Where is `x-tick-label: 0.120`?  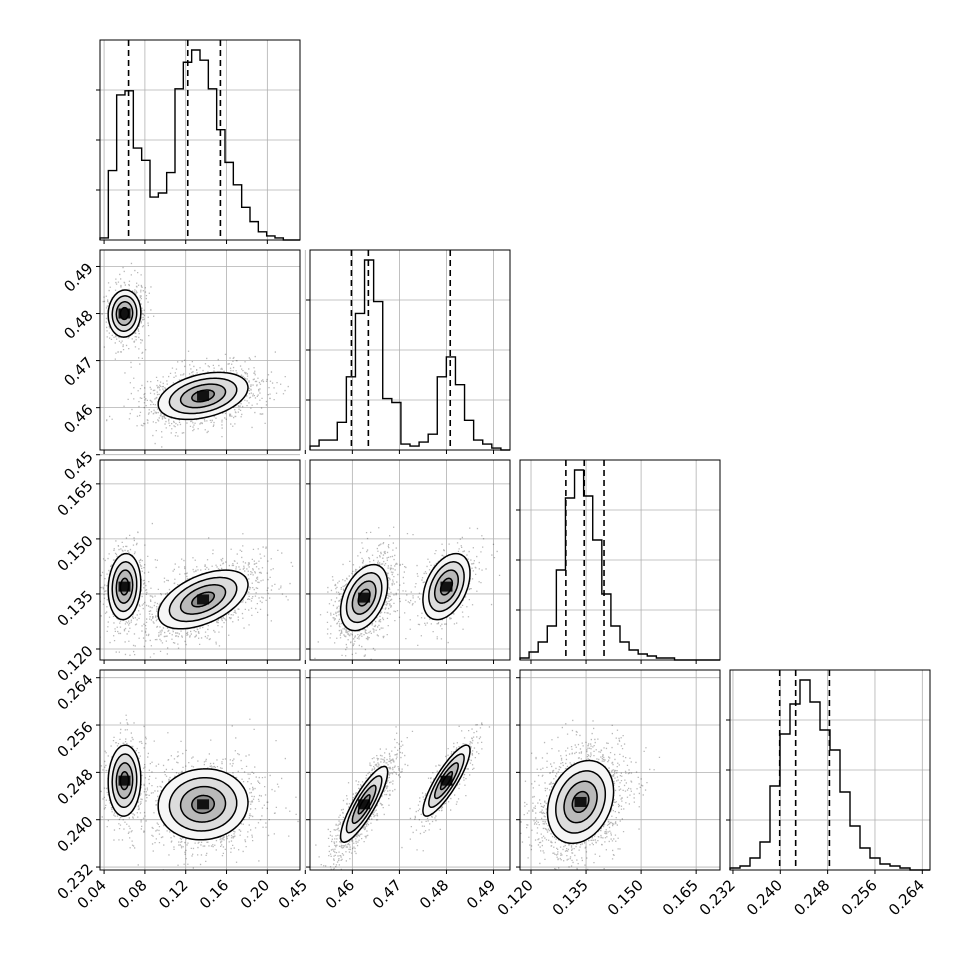 x-tick-label: 0.120 is located at coordinates (515, 897).